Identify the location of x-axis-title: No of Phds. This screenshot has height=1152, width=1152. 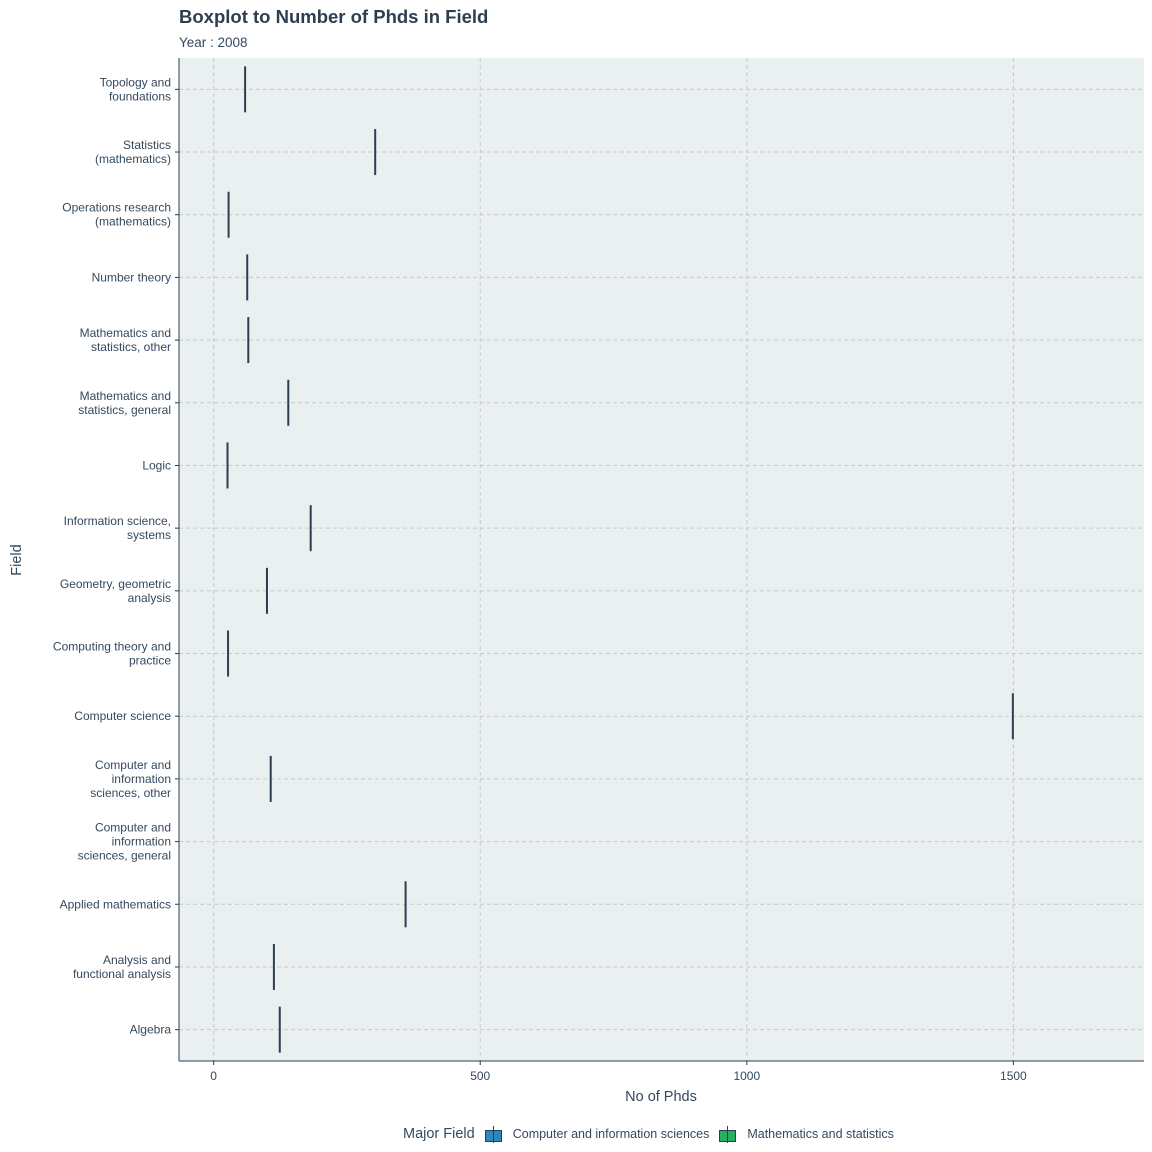
(661, 1097).